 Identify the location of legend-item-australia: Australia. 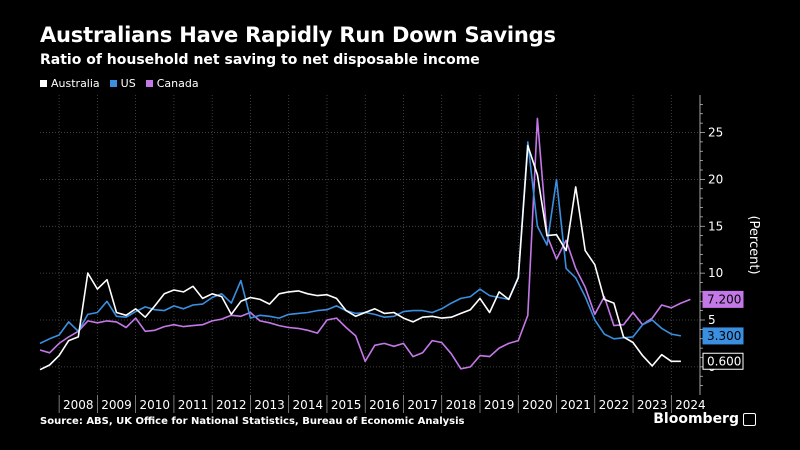
(70, 83).